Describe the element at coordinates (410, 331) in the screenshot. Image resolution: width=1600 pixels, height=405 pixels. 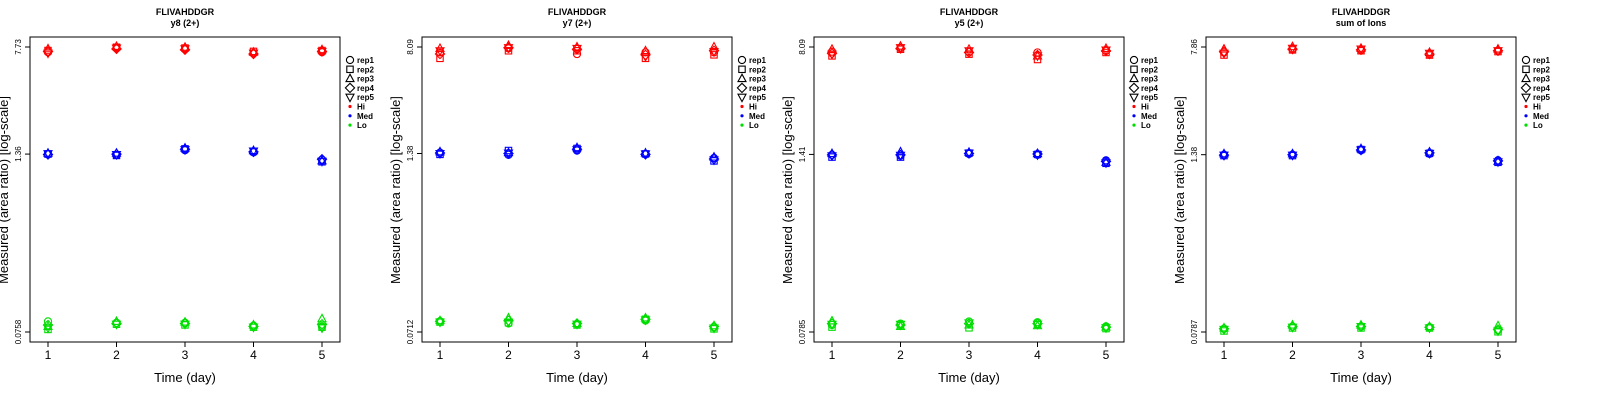
I see `y-tick-label: 0.0712` at that location.